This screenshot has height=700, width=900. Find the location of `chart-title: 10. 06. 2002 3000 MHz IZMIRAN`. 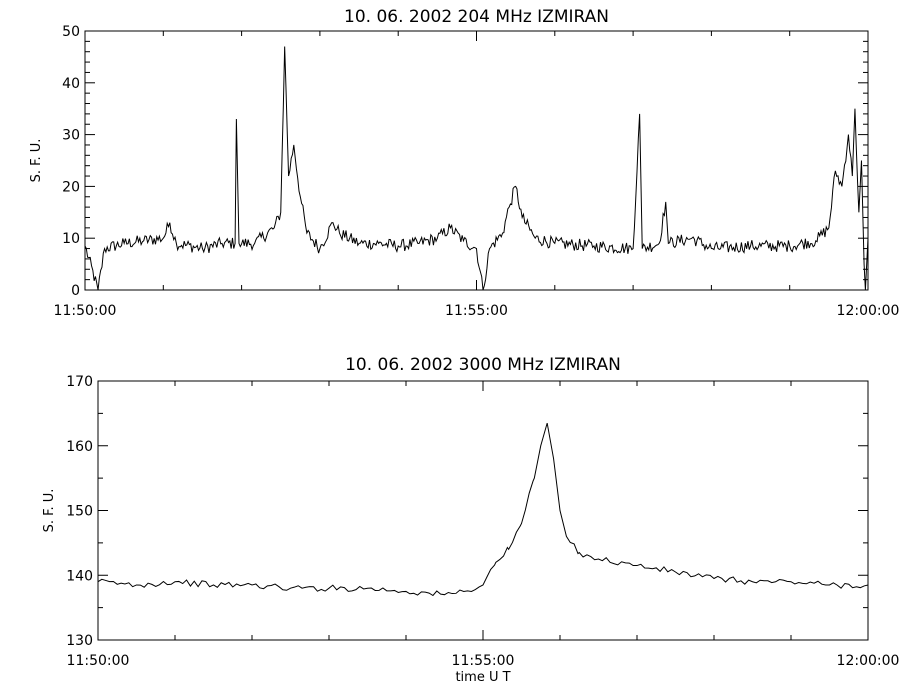

chart-title: 10. 06. 2002 3000 MHz IZMIRAN is located at coordinates (483, 365).